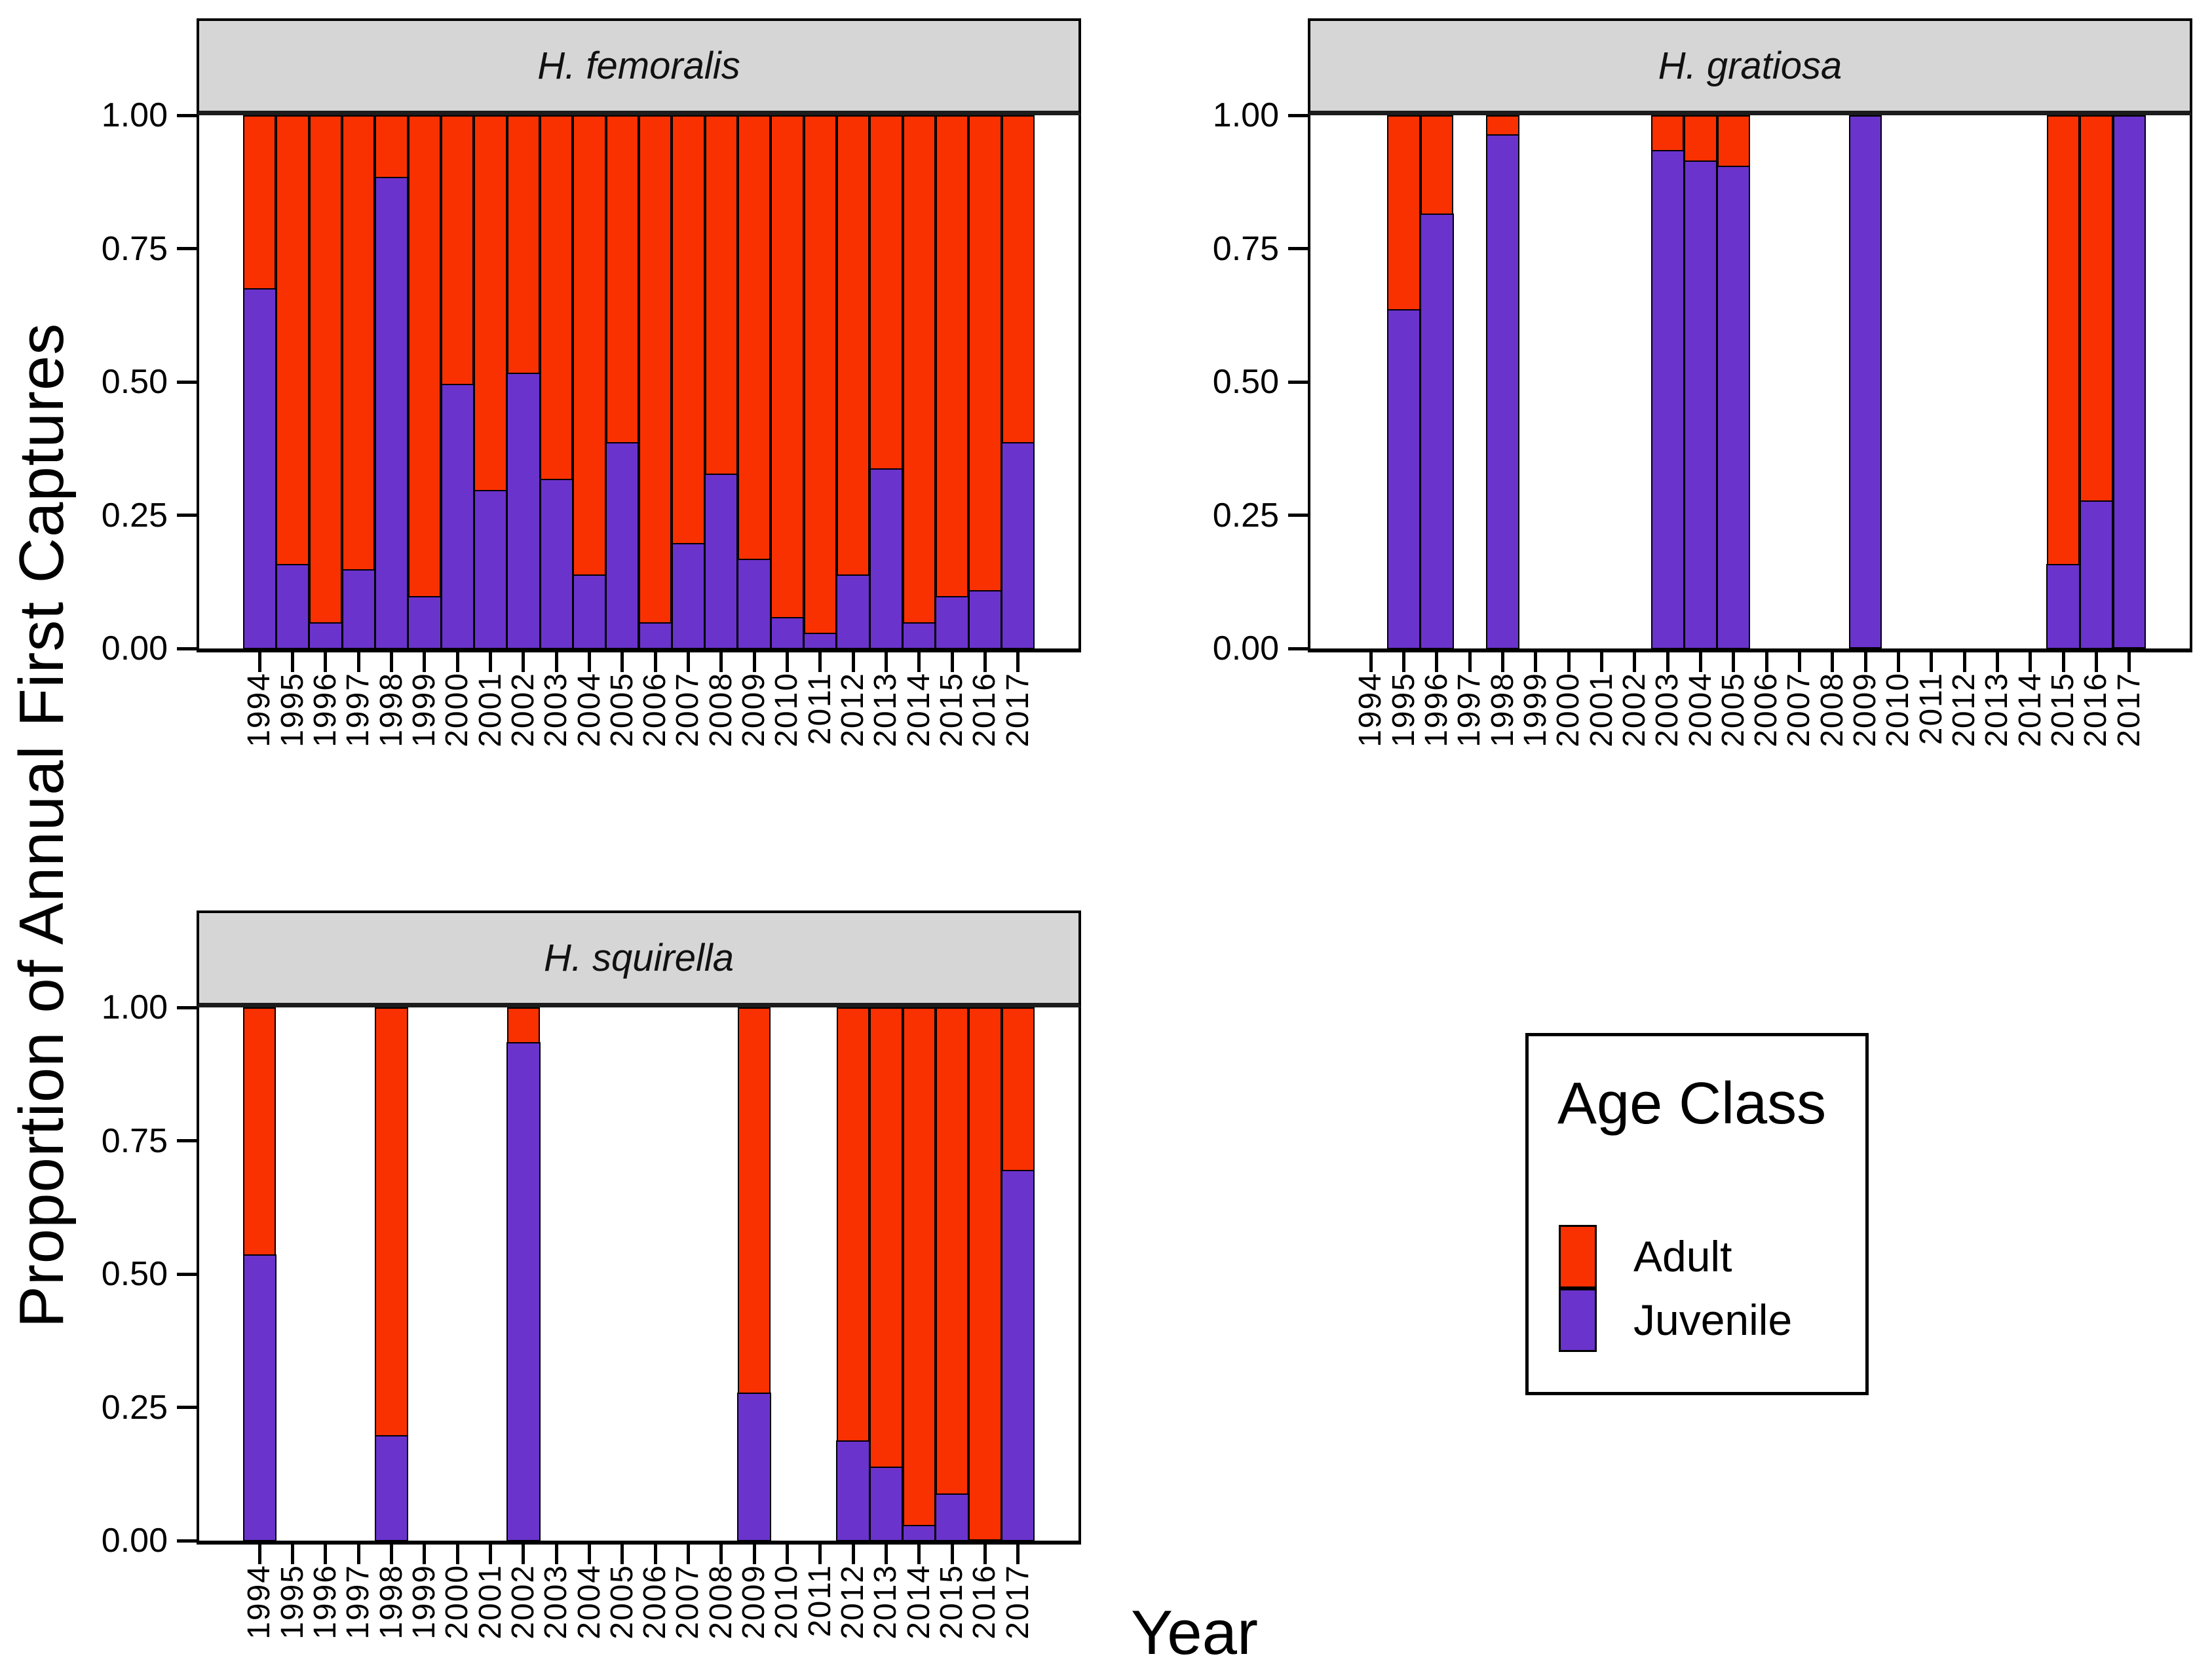  I want to click on x-tick-label-2009: 2009, so click(1866, 709).